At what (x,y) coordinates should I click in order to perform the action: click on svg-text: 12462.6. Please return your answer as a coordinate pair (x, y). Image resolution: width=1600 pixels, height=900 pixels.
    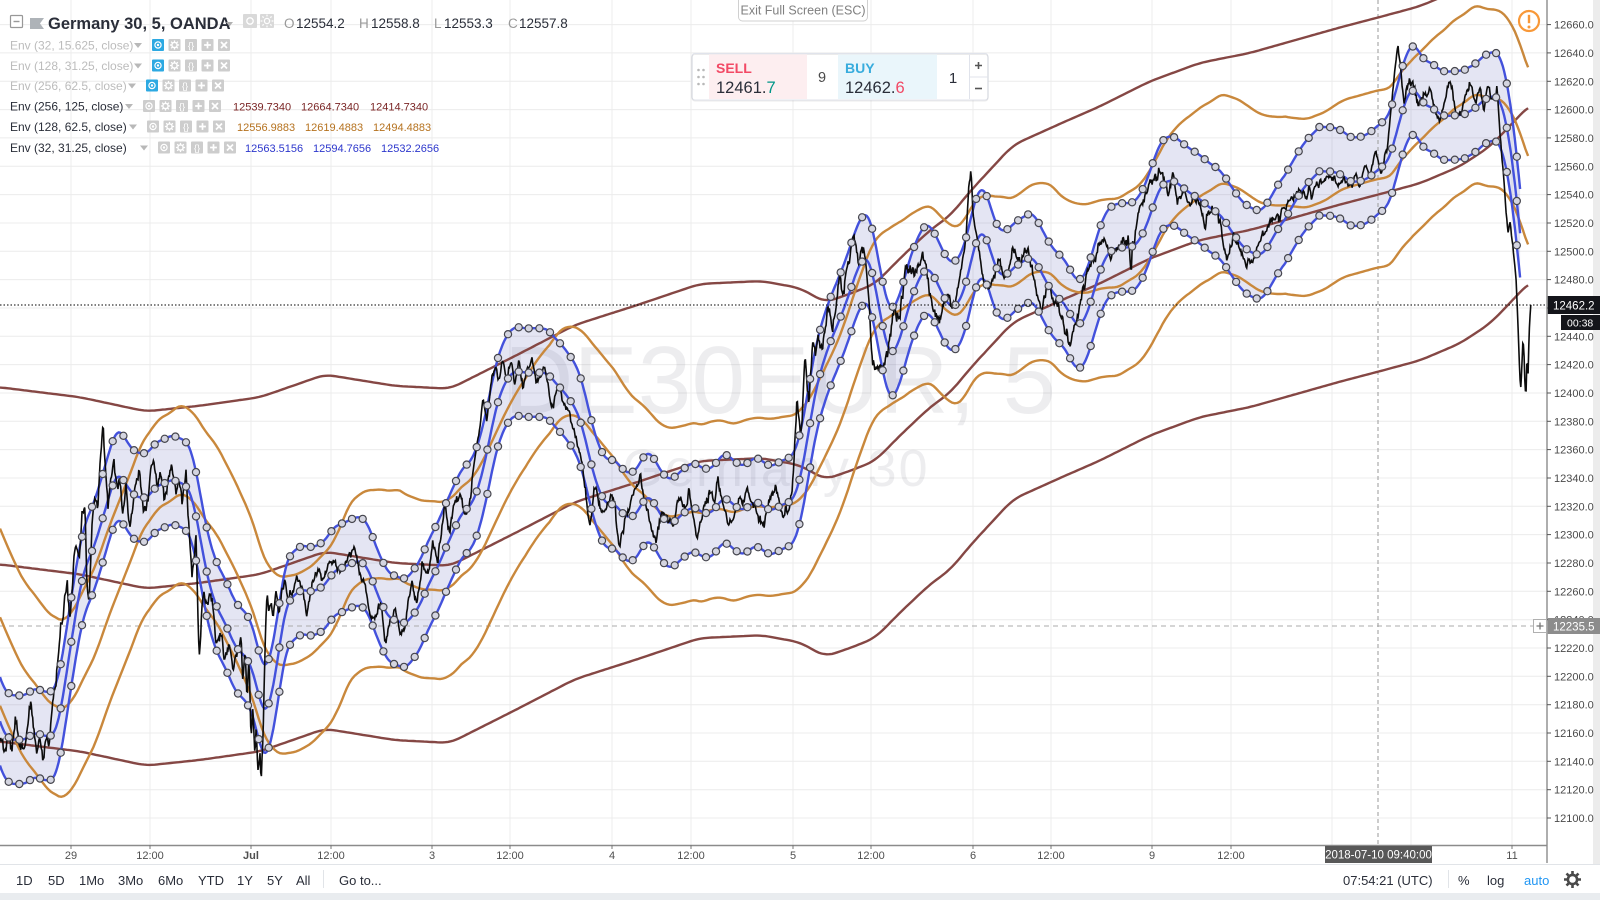
    Looking at the image, I should click on (875, 88).